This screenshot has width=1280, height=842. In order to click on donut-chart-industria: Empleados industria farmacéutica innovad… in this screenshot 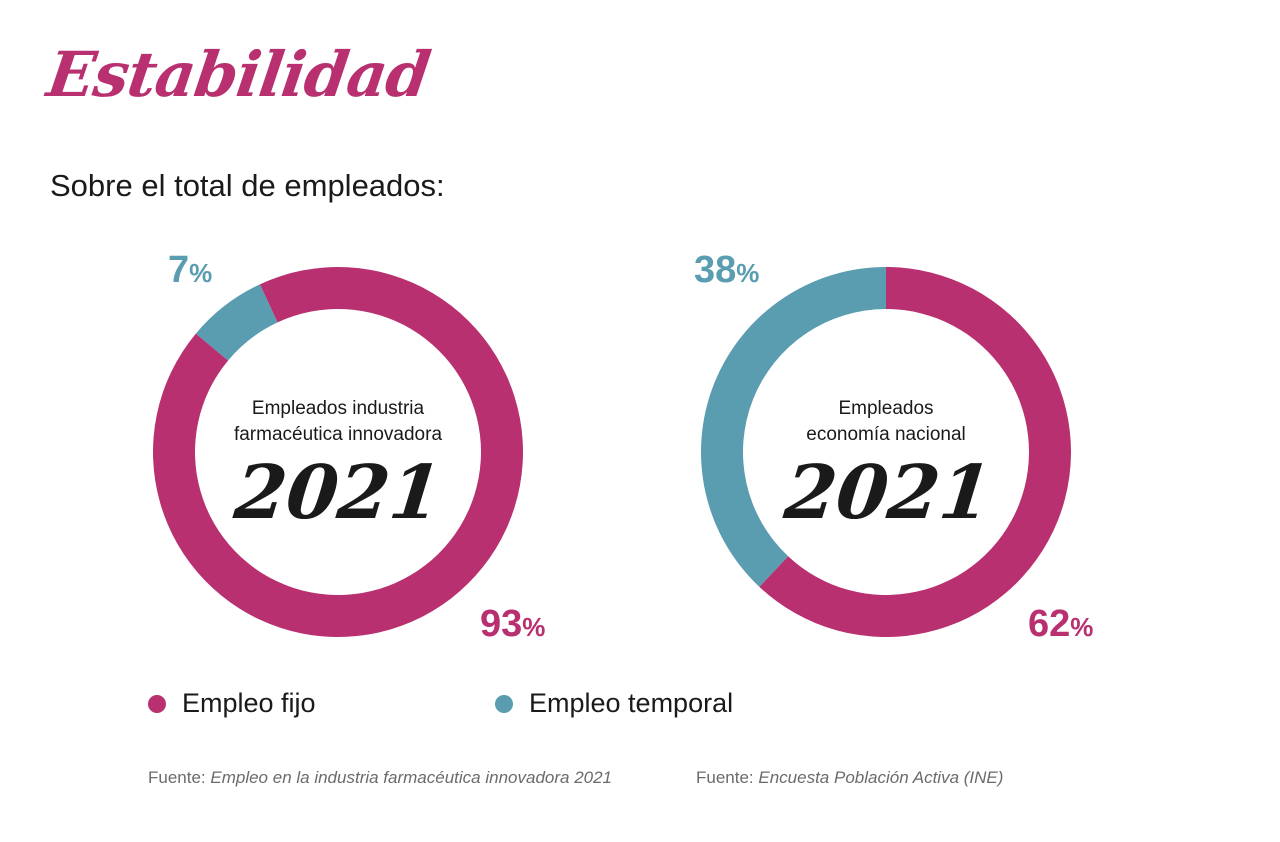, I will do `click(348, 447)`.